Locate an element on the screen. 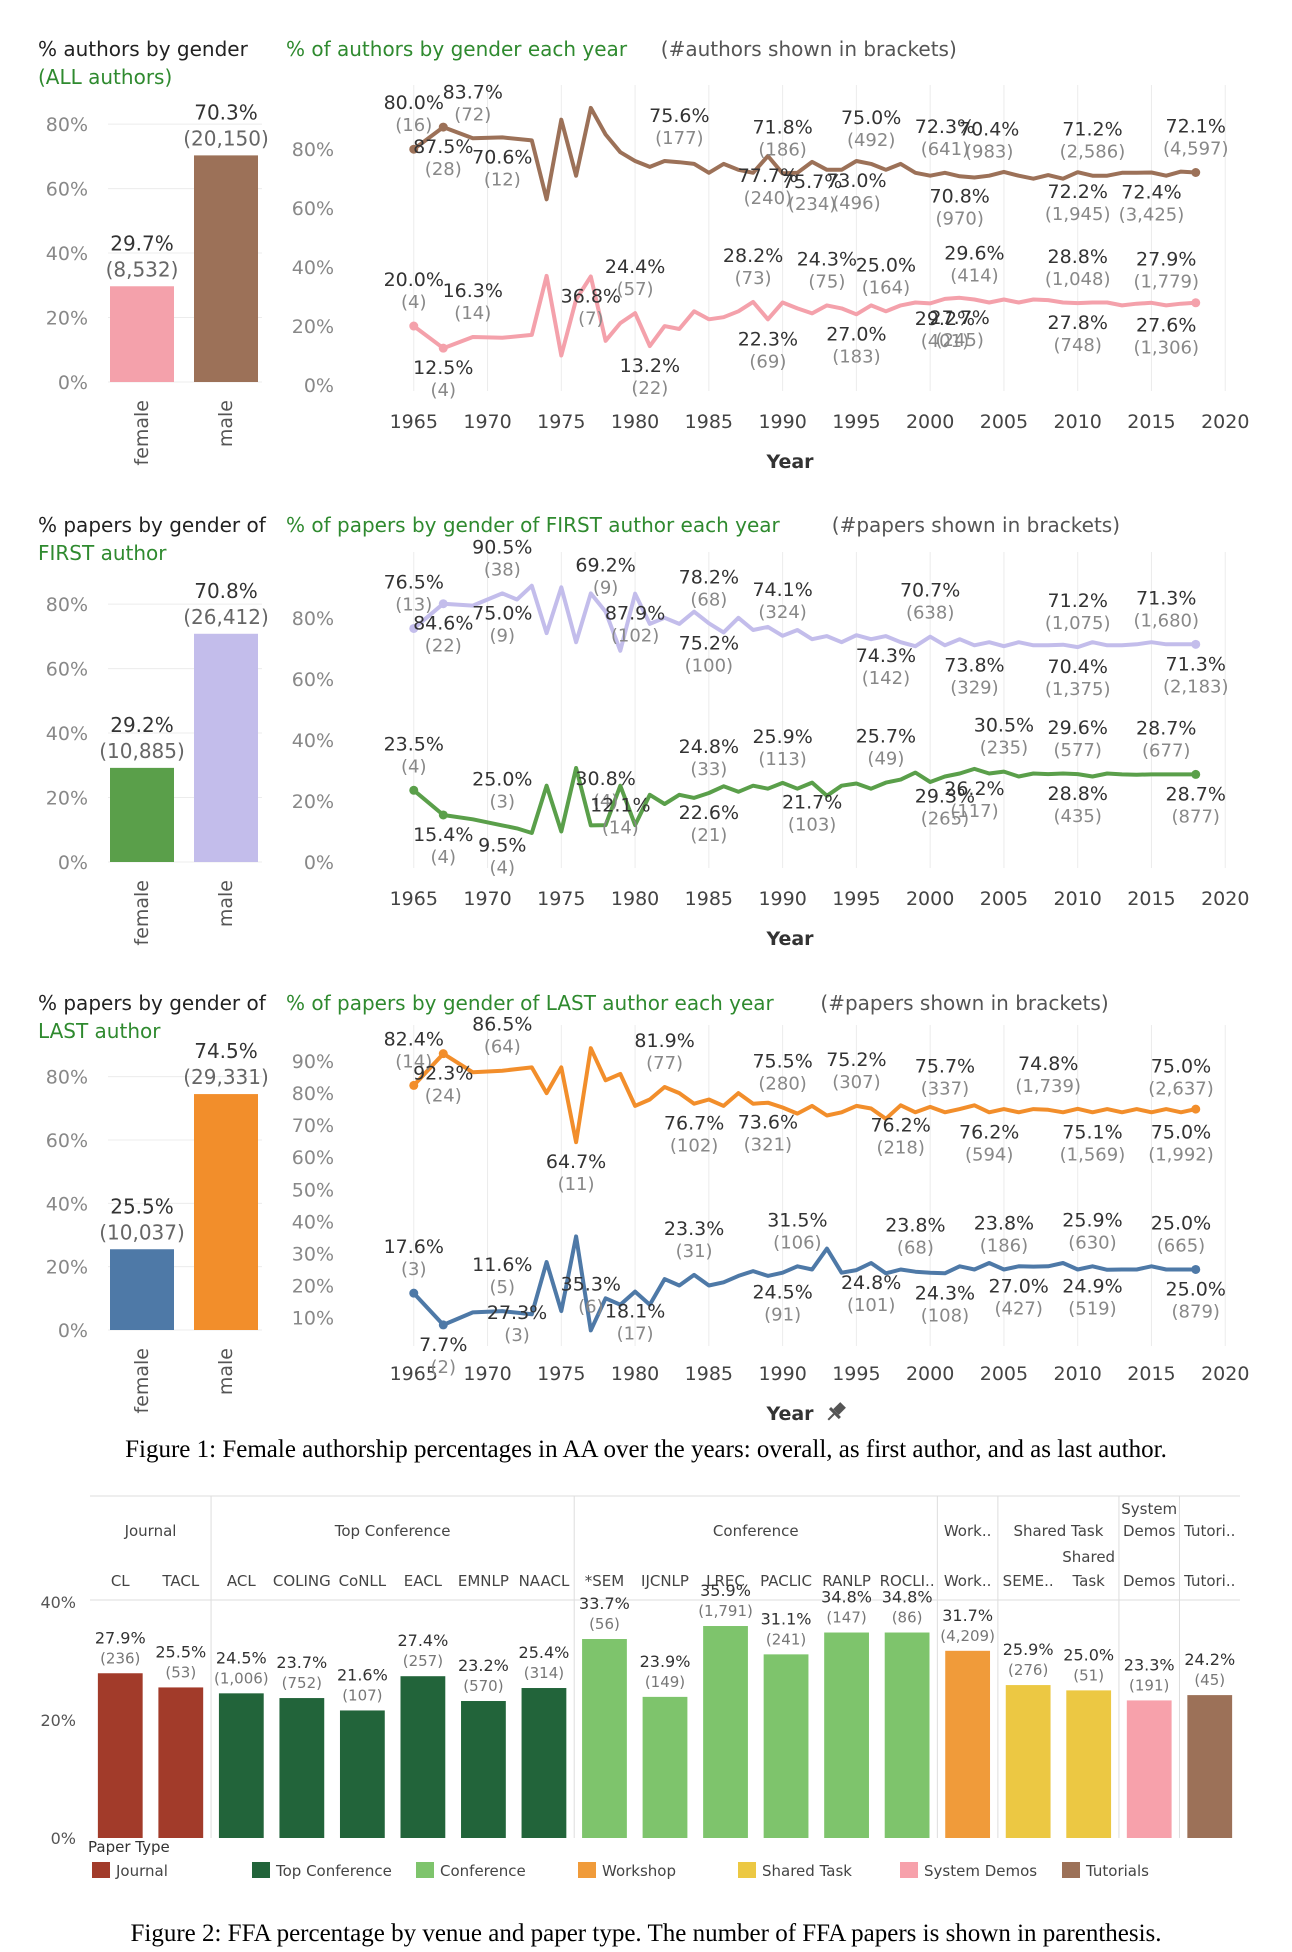  point-value-label: 35.3% is located at coordinates (591, 1284).